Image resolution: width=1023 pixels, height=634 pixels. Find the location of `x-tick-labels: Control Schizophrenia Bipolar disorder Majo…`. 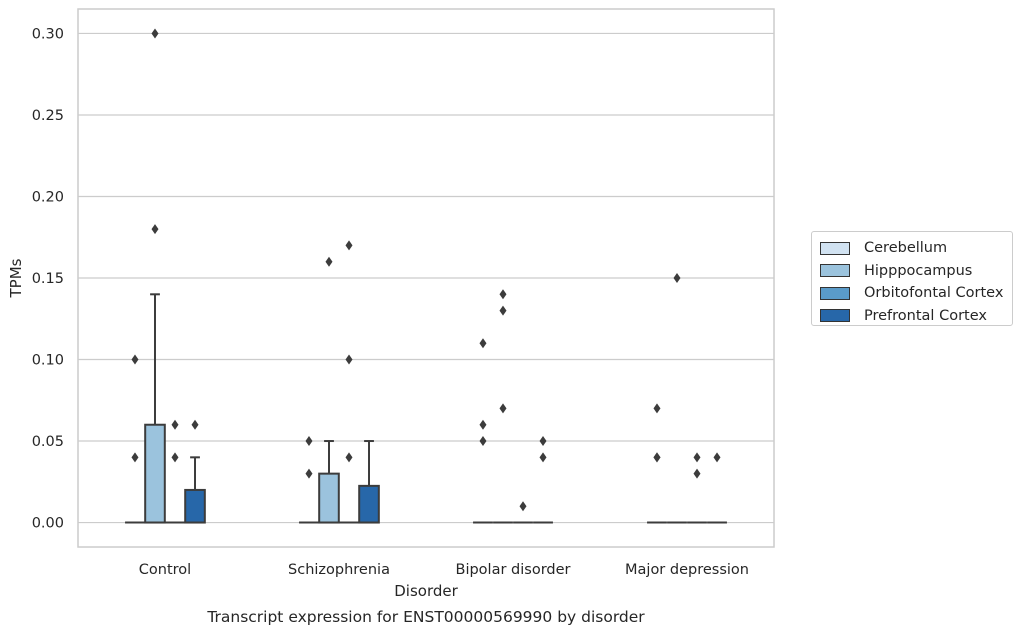

x-tick-labels: Control Schizophrenia Bipolar disorder Majo… is located at coordinates (444, 570).